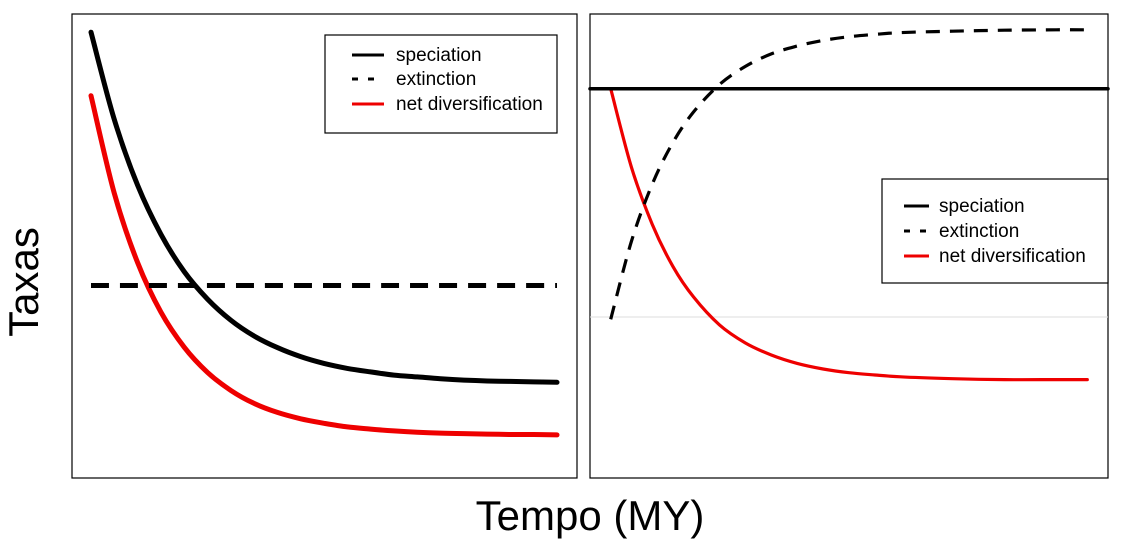  Describe the element at coordinates (590, 515) in the screenshot. I see `x-axis-title: Tempo (MY)` at that location.